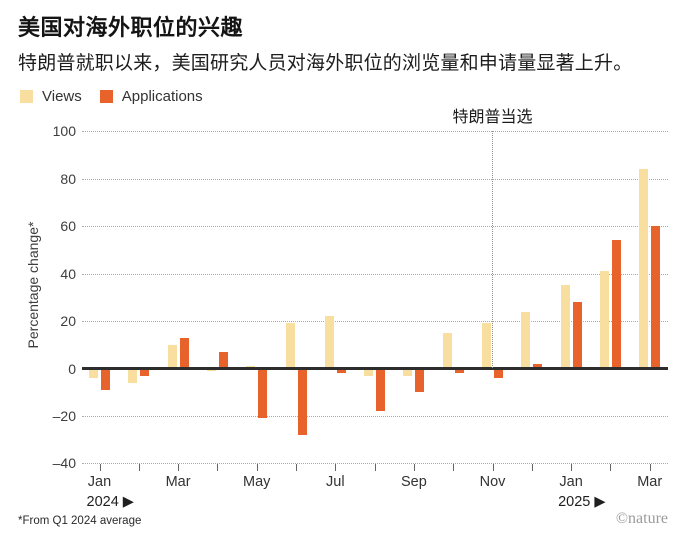 The height and width of the screenshot is (544, 682). I want to click on bar-applications-feb-2025, so click(616, 304).